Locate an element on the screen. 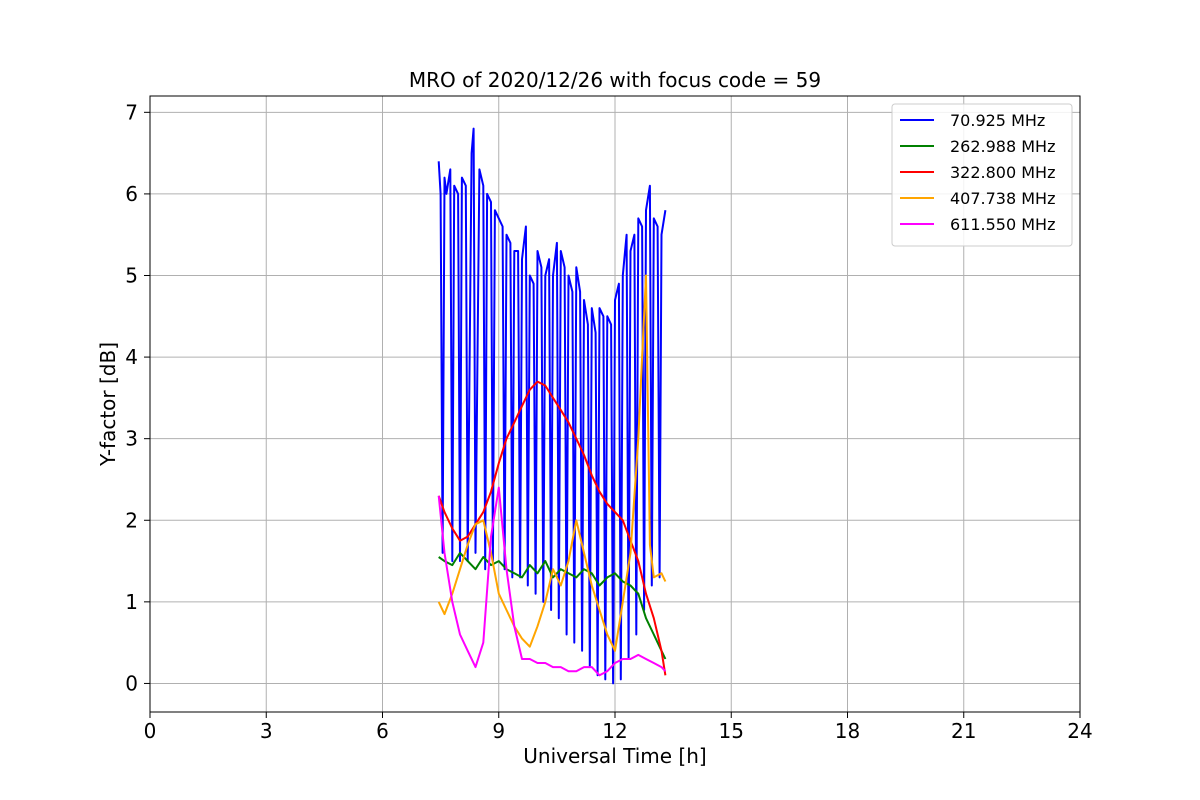  x-tick-label: 18 is located at coordinates (847, 731).